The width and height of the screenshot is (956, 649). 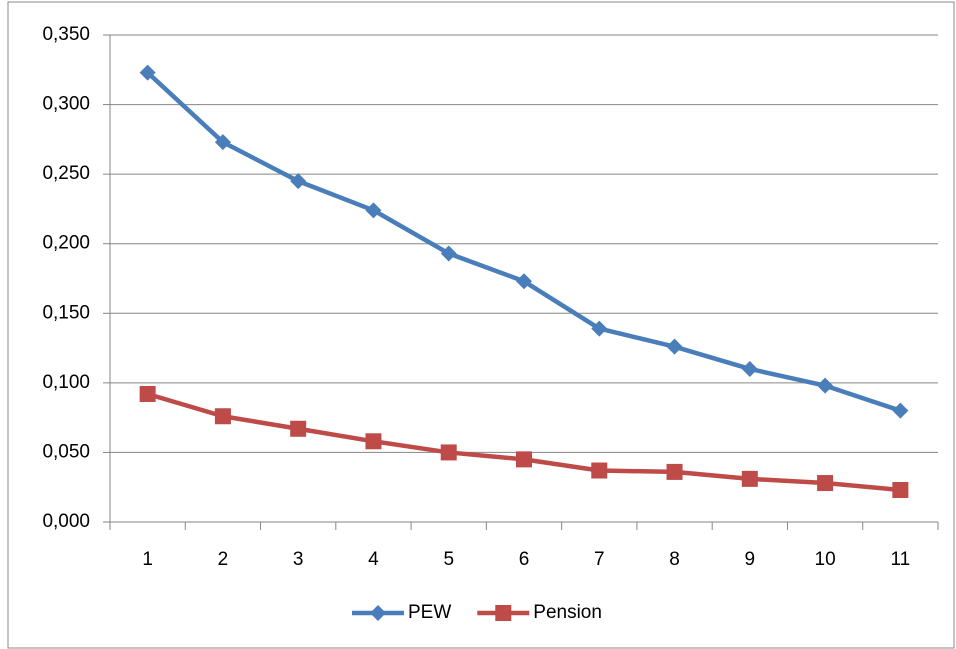 I want to click on x-tick-label: 4, so click(x=373, y=559).